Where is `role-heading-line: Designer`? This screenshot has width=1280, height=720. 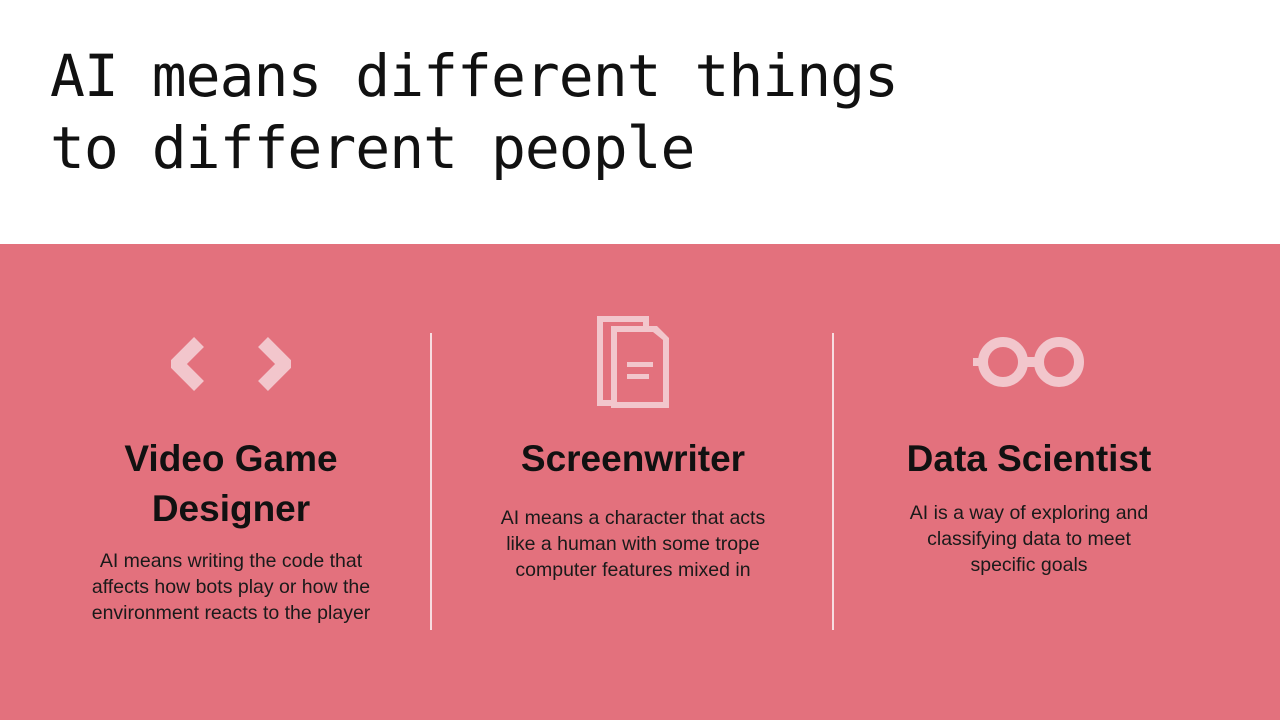
role-heading-line: Designer is located at coordinates (231, 508).